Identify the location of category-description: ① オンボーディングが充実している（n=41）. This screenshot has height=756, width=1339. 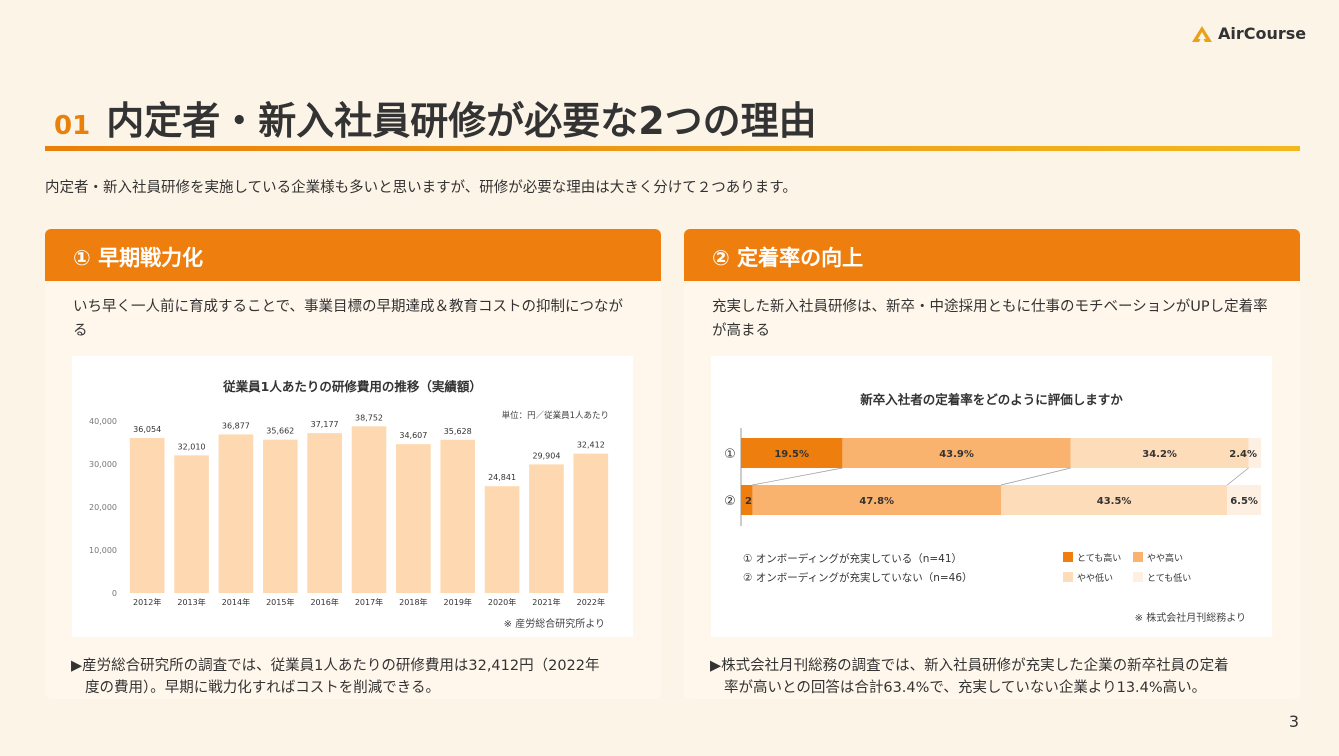
(852, 558).